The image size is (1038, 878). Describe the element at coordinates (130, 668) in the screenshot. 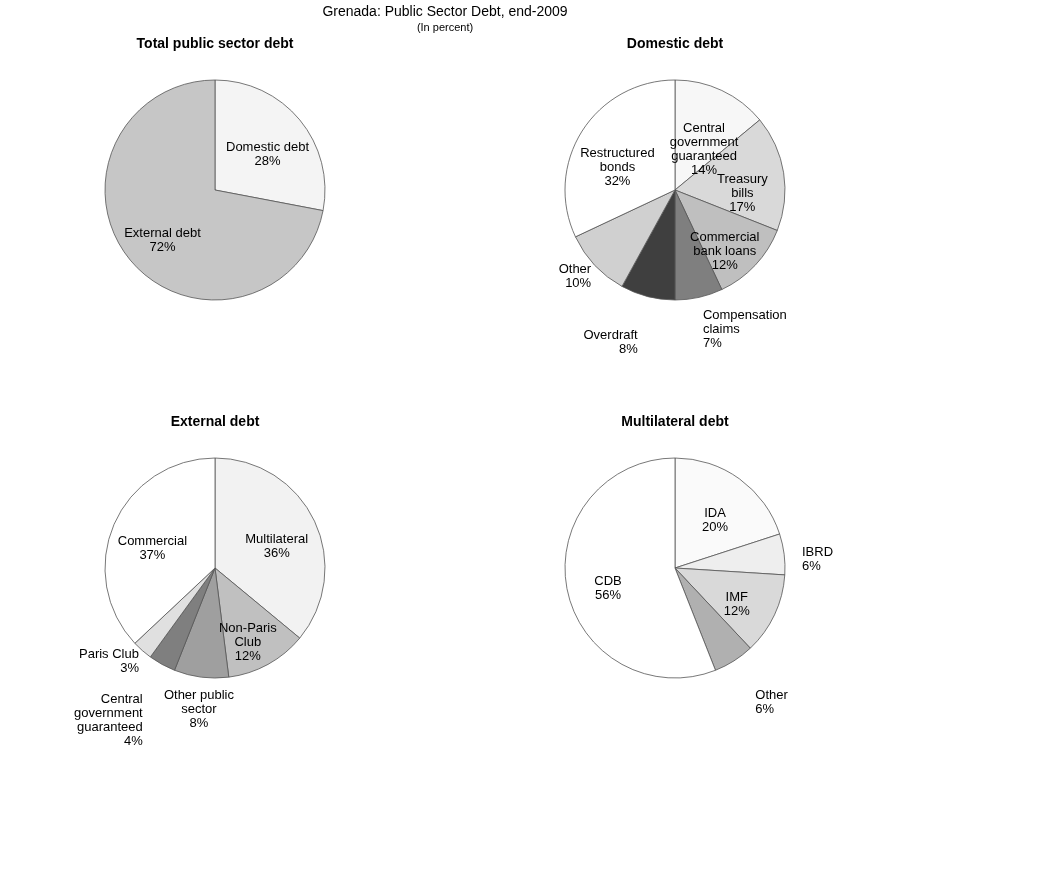

I see `data-label: 3%` at that location.